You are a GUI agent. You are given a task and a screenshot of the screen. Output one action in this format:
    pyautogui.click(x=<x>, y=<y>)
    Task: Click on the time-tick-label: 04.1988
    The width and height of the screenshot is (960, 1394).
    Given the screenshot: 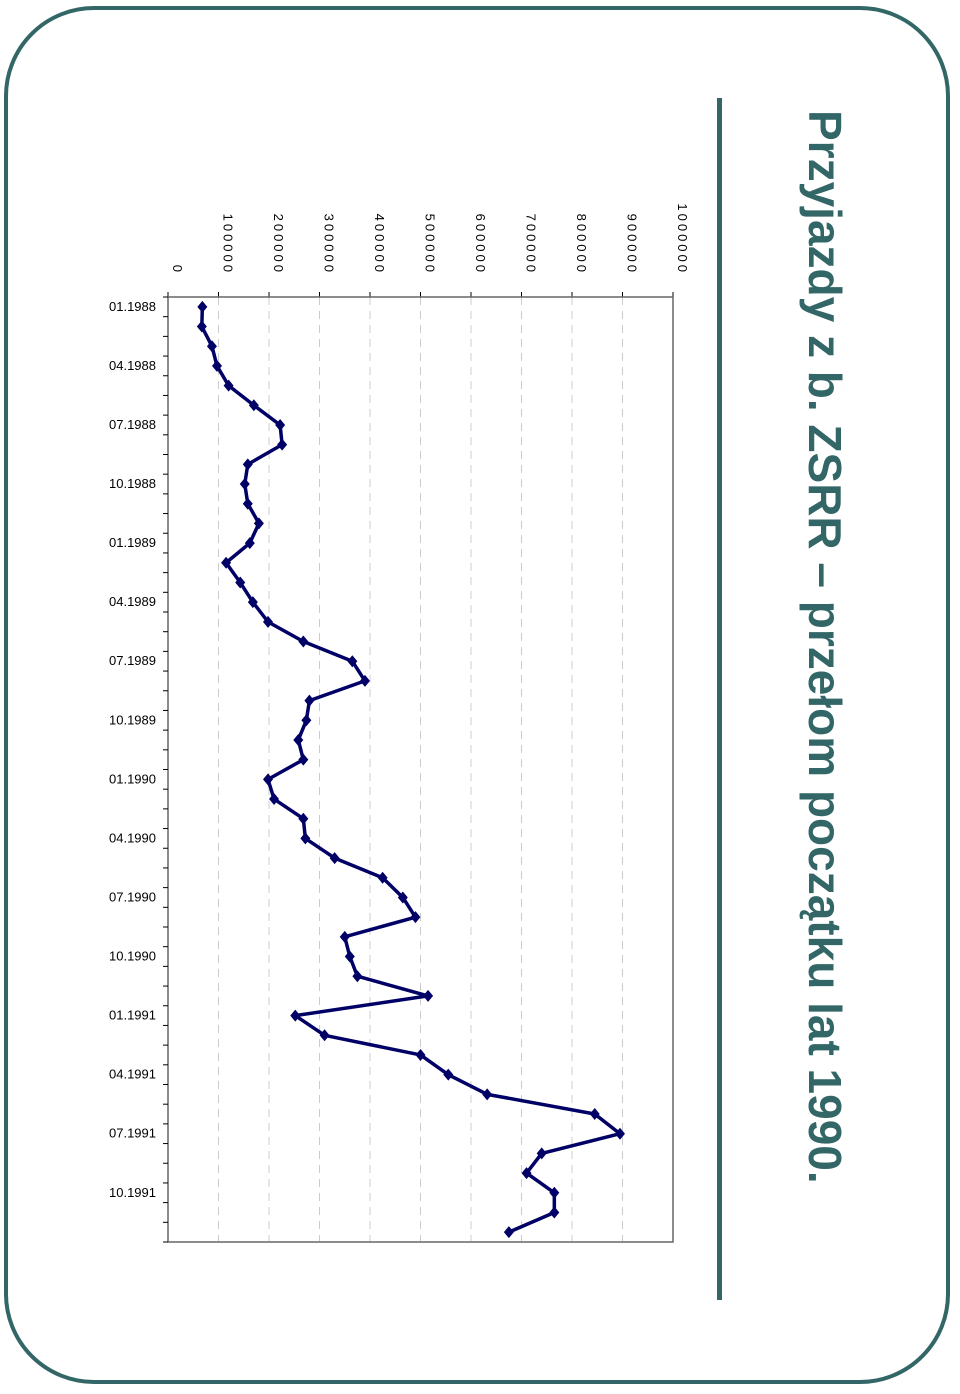 What is the action you would take?
    pyautogui.click(x=132, y=365)
    